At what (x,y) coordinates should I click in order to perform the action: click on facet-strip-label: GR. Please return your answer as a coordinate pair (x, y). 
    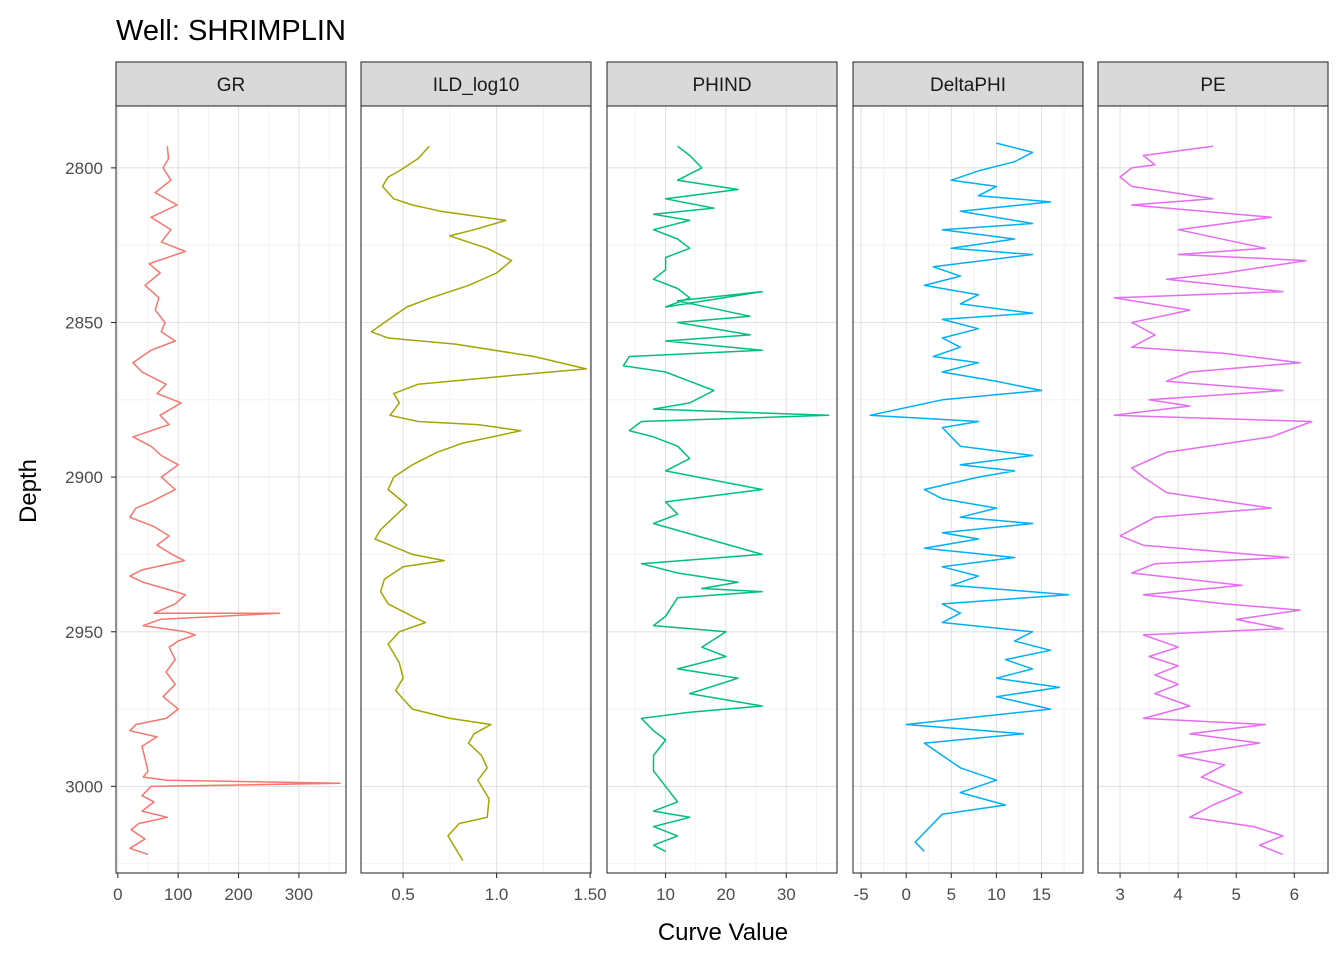
    Looking at the image, I should click on (231, 85).